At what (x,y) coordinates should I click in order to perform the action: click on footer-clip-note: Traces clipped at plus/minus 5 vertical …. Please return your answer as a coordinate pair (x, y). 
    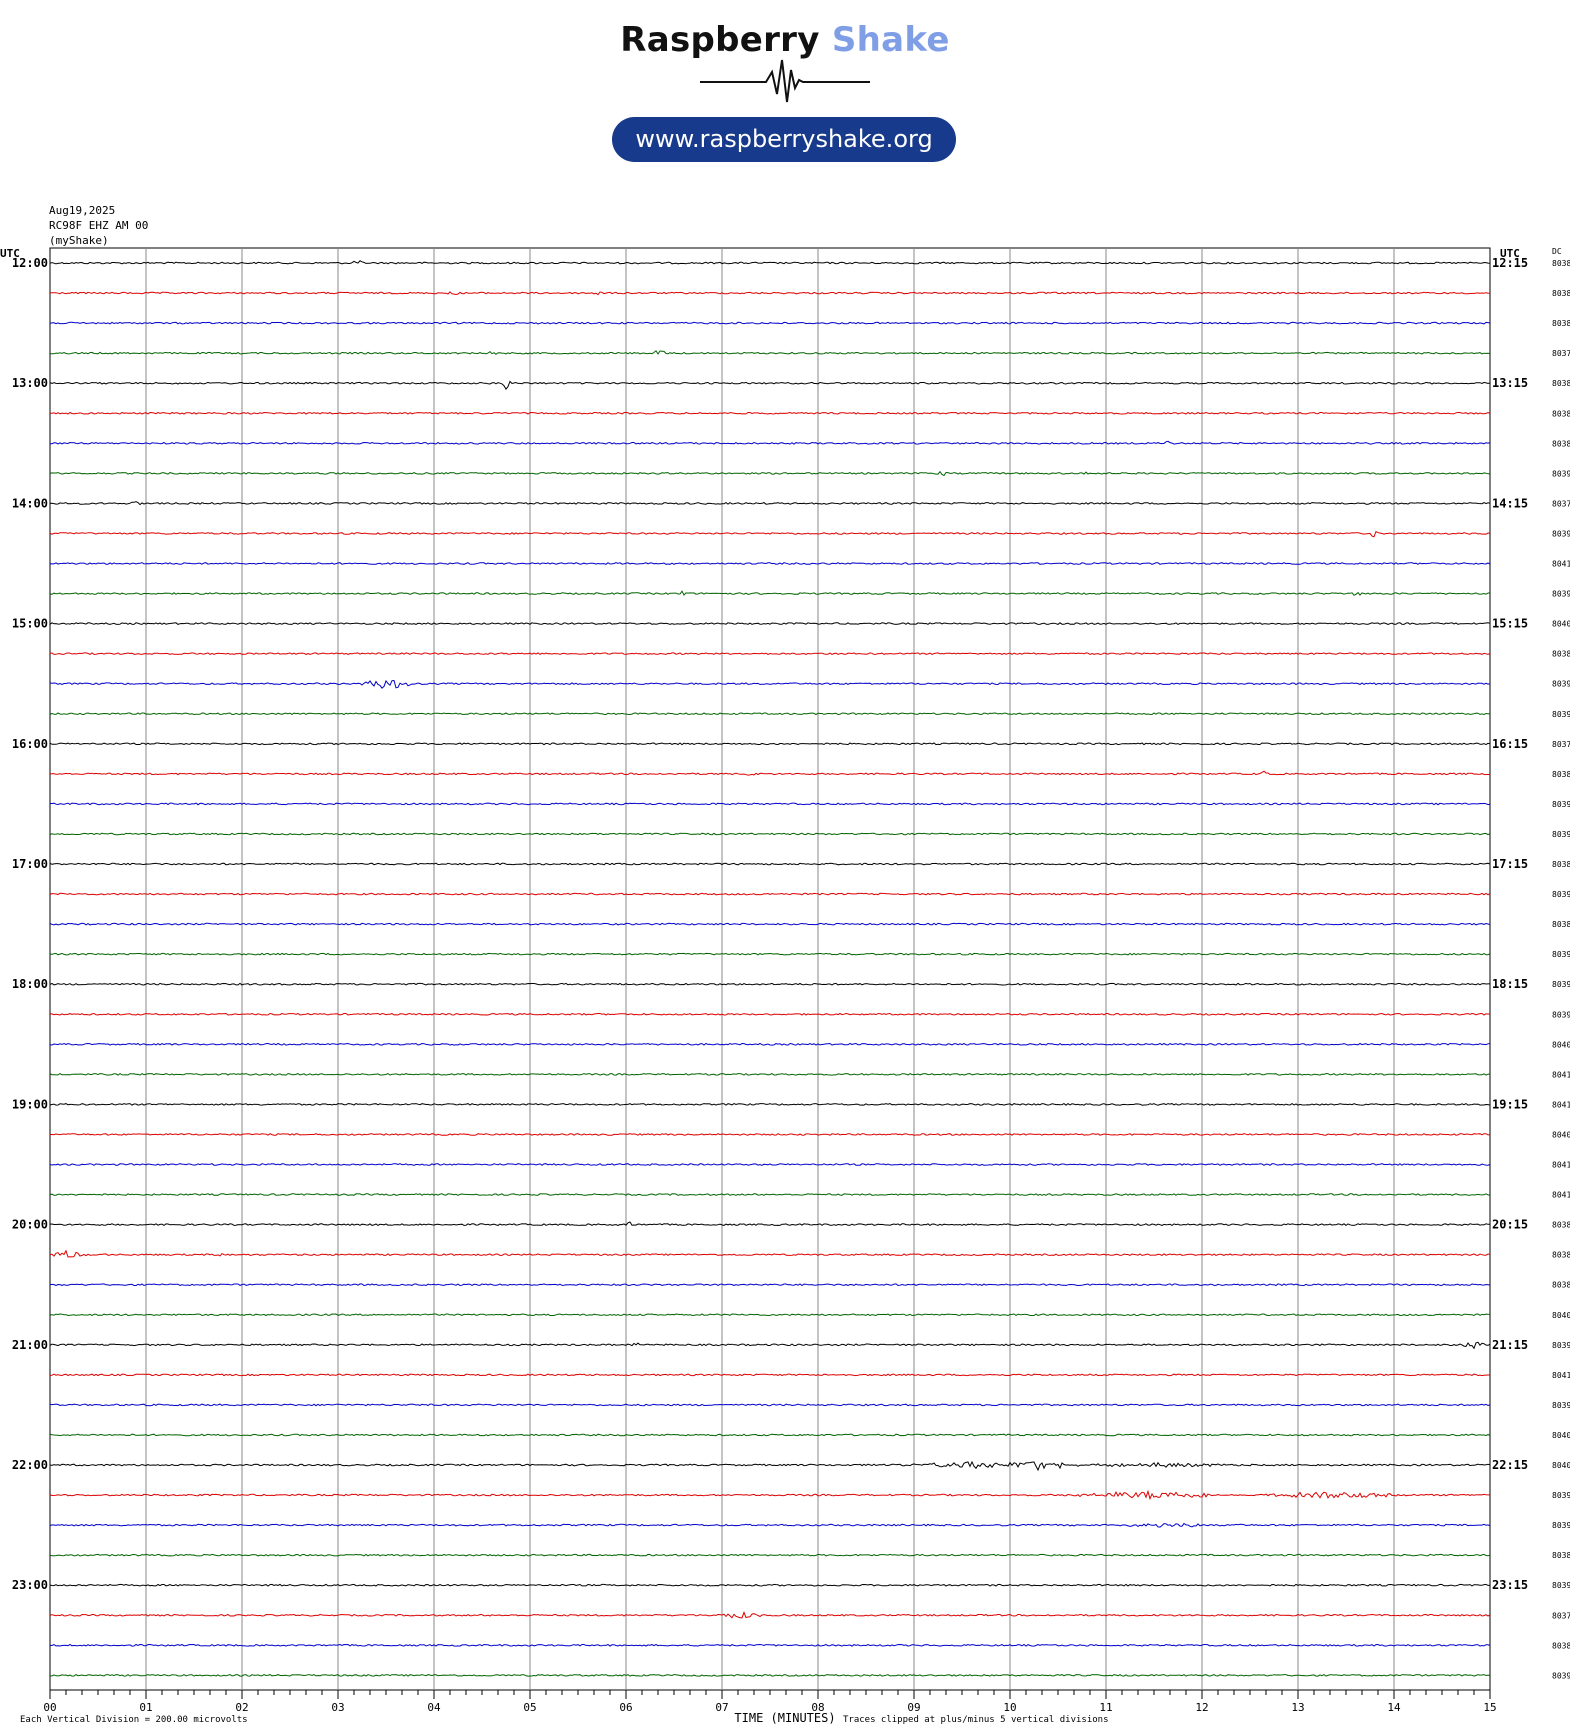
    Looking at the image, I should click on (976, 1720).